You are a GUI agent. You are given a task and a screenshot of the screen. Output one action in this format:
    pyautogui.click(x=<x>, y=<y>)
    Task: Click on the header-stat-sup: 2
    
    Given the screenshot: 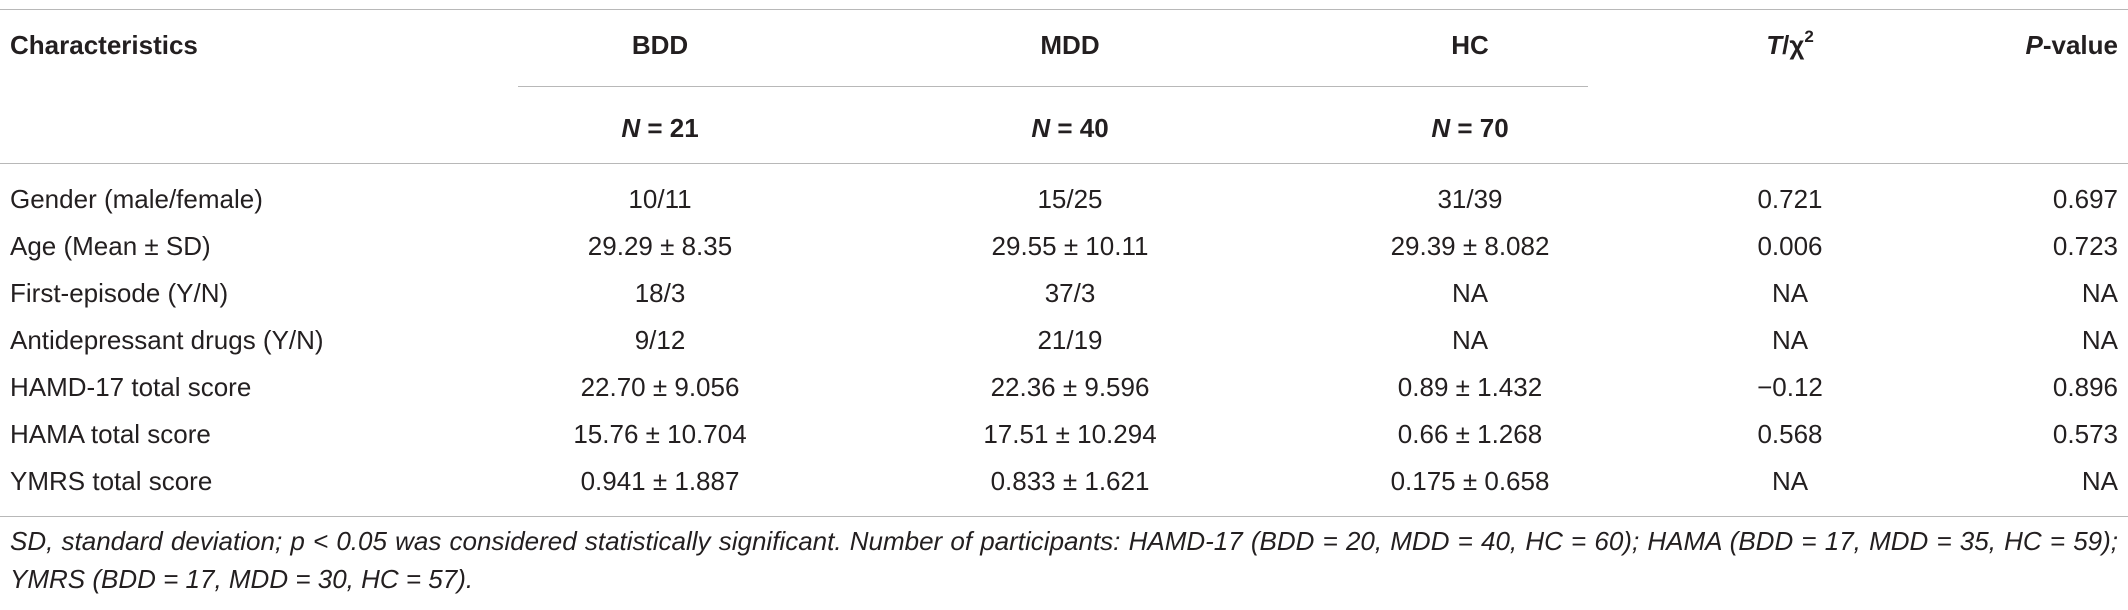 What is the action you would take?
    pyautogui.click(x=1809, y=36)
    